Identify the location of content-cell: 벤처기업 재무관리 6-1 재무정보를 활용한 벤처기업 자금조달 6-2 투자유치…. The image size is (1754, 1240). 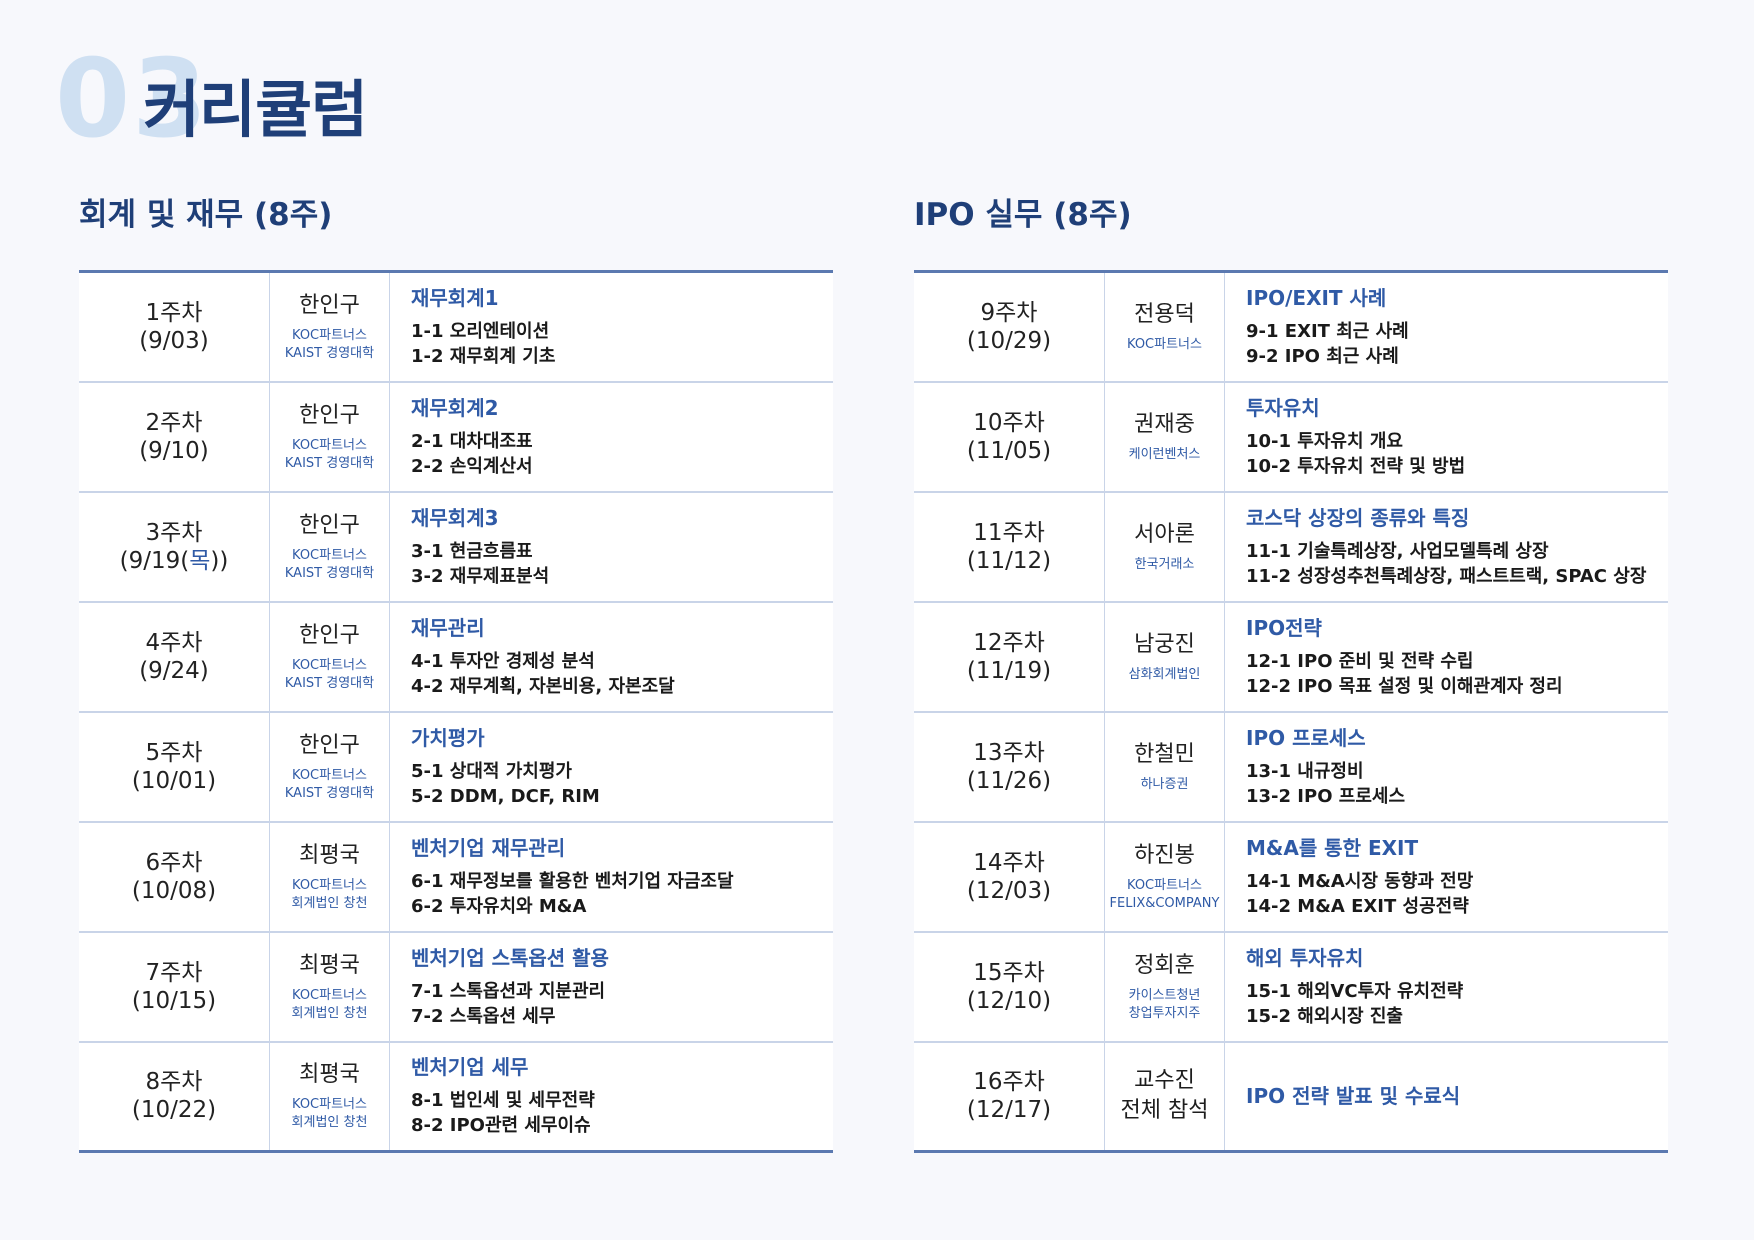
(611, 877).